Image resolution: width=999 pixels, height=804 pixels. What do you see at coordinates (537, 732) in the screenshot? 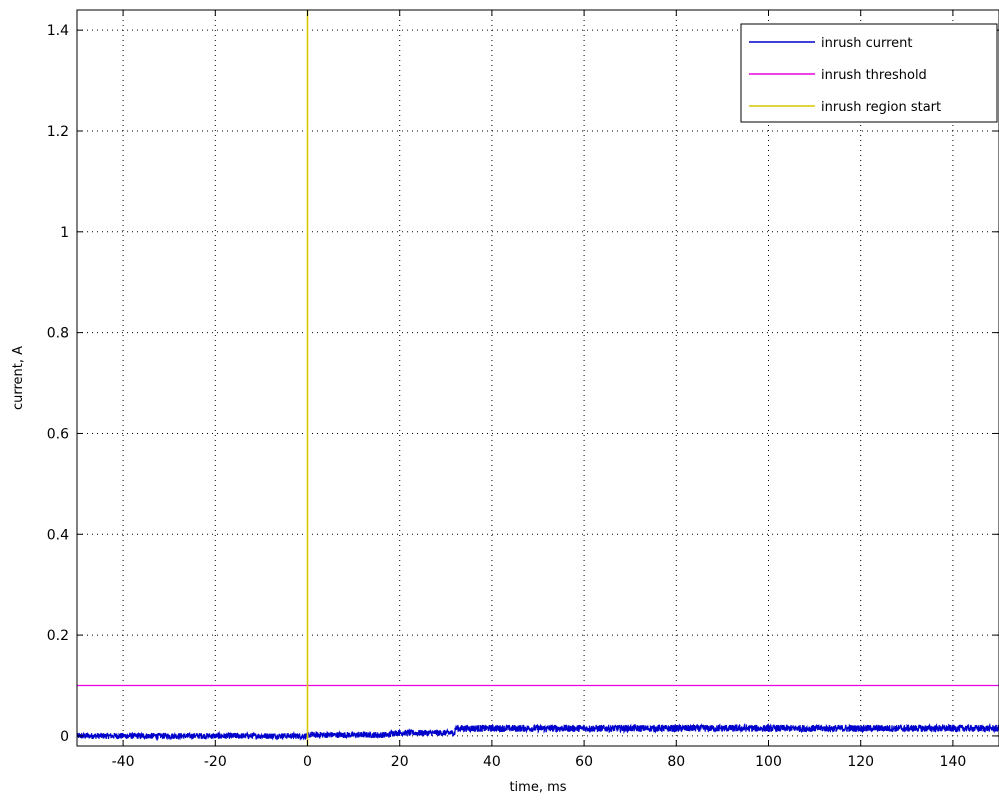
I see `series-line-inrush-current` at bounding box center [537, 732].